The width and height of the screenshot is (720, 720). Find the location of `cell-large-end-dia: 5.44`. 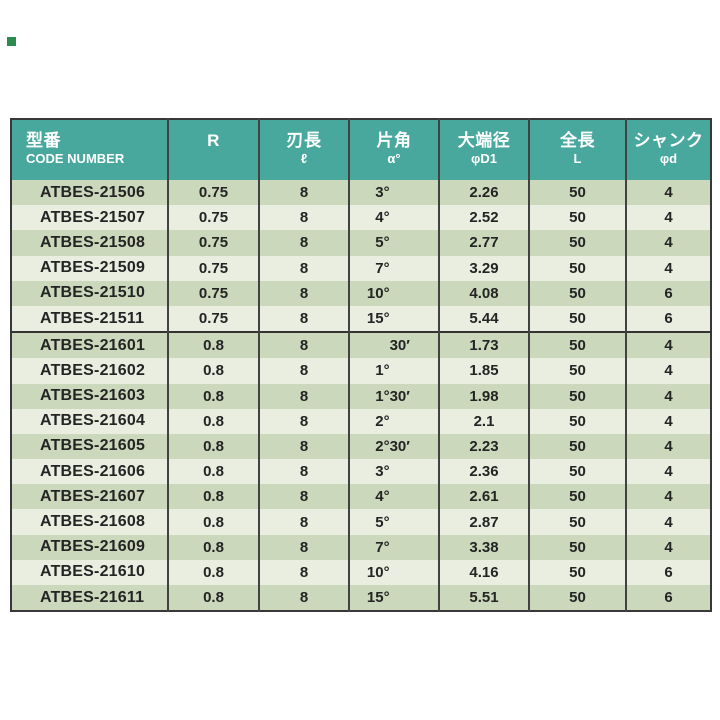

cell-large-end-dia: 5.44 is located at coordinates (483, 319).